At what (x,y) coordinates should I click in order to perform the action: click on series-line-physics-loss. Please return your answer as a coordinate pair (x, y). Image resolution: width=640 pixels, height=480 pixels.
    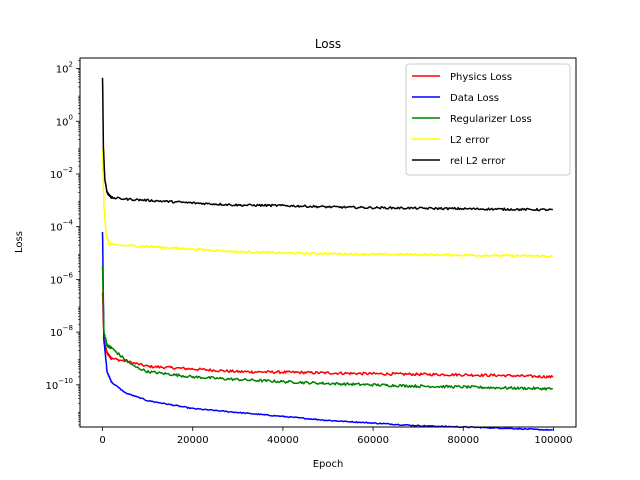
    Looking at the image, I should click on (327, 335).